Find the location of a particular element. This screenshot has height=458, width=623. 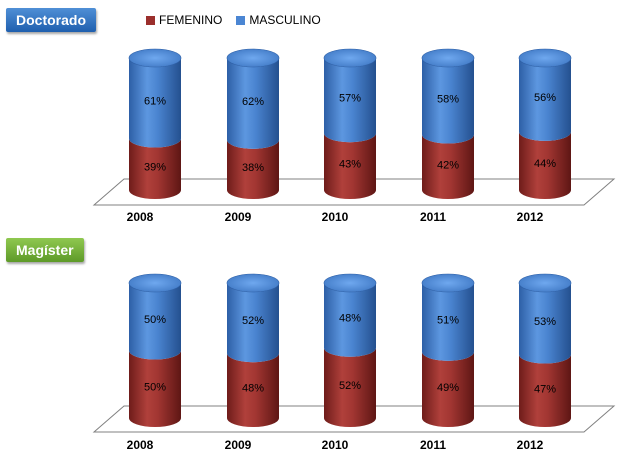

legend-label-masculino: MASCULINO is located at coordinates (285, 20).